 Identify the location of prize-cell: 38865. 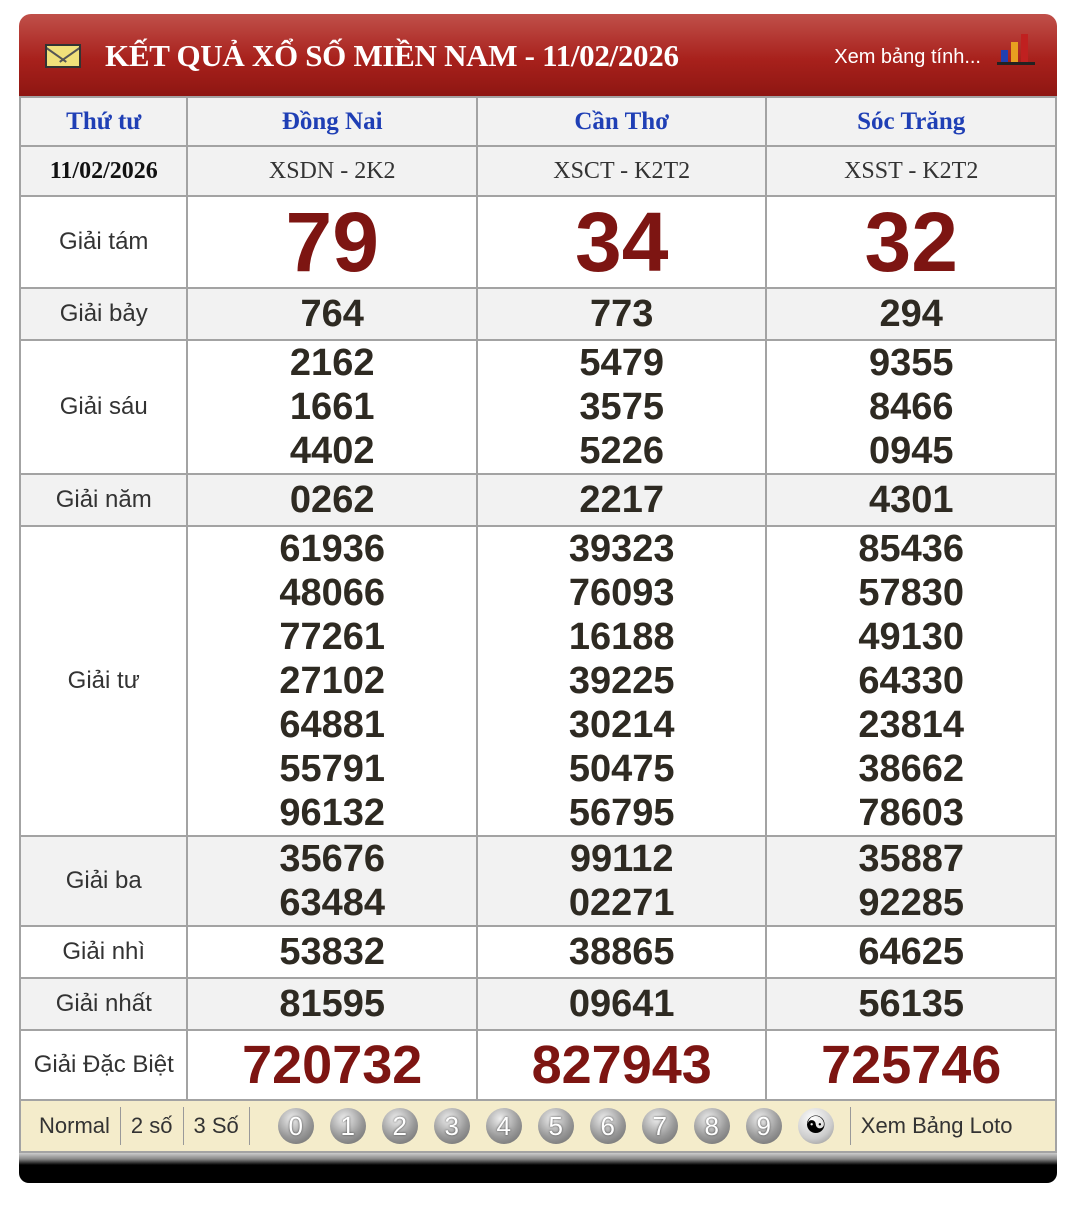
(621, 952).